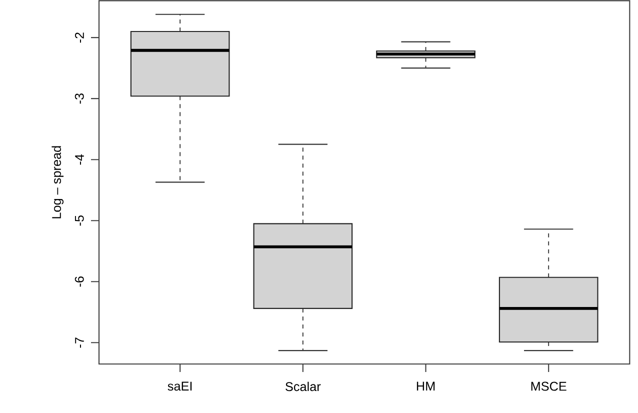 This screenshot has height=413, width=638. Describe the element at coordinates (79, 99) in the screenshot. I see `y-tick-label: -3` at that location.